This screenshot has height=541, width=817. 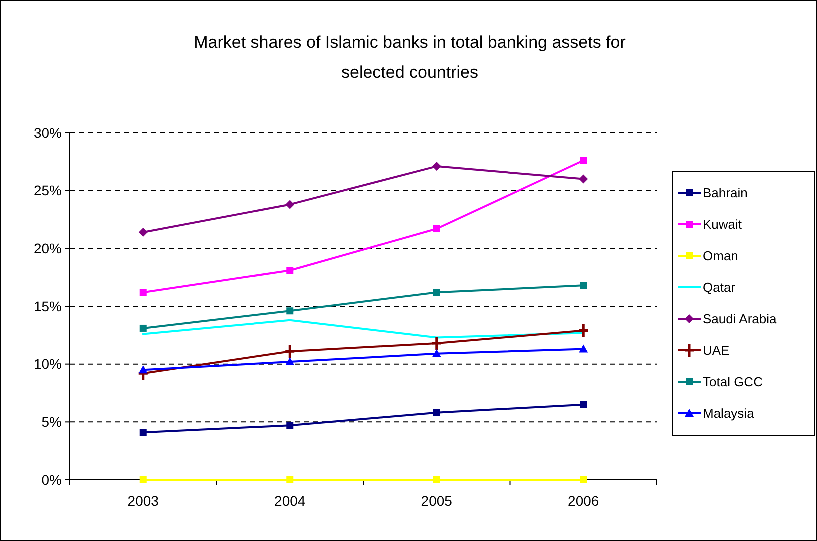 I want to click on x-tick-label: 2006, so click(x=584, y=501).